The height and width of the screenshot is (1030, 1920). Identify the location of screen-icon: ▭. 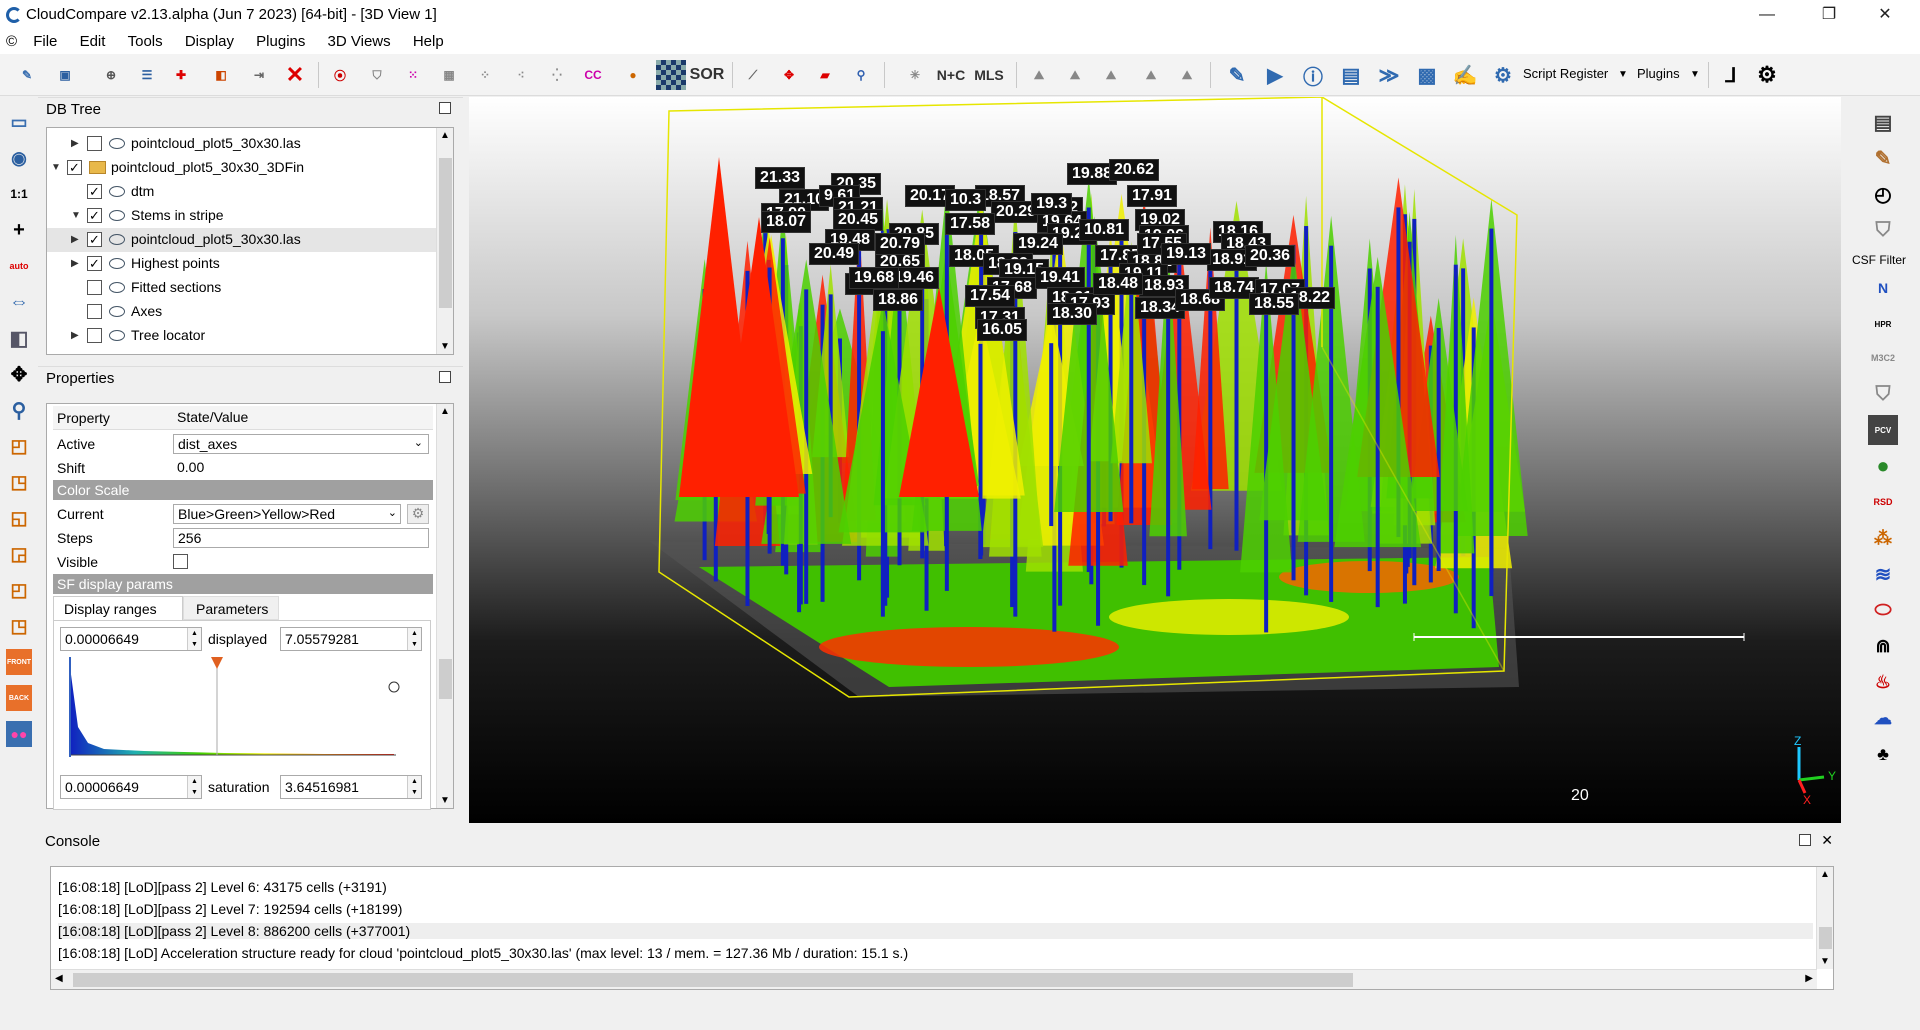
(19, 121).